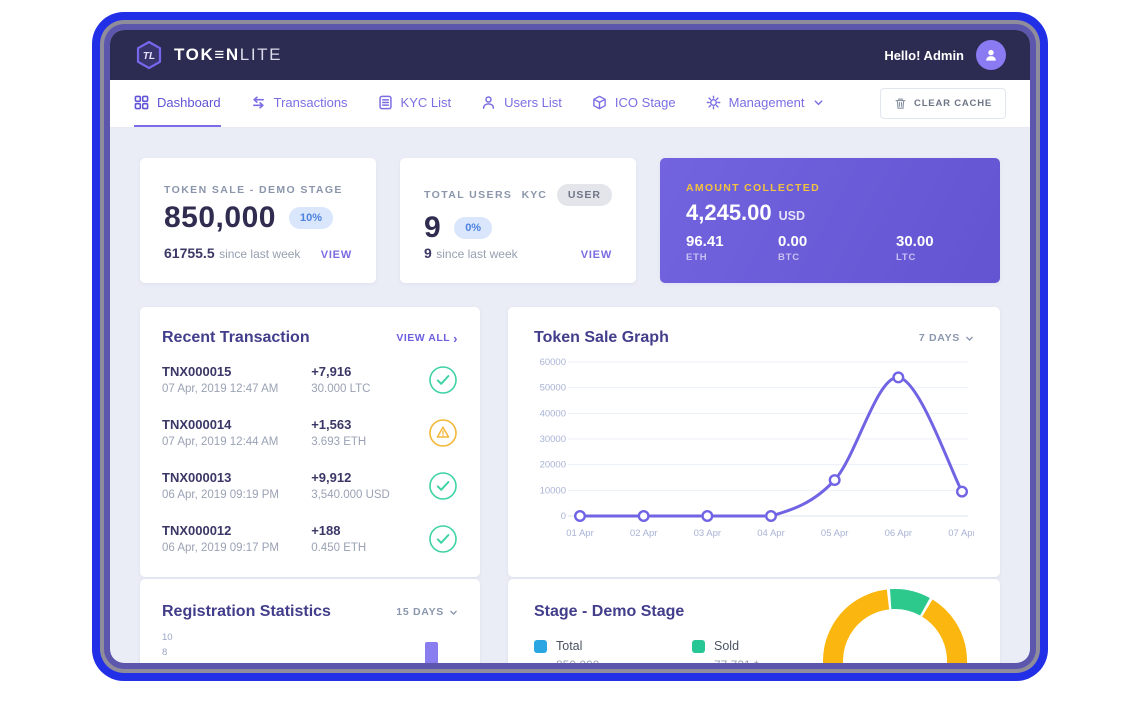 This screenshot has width=1140, height=726. What do you see at coordinates (518, 220) in the screenshot?
I see `total-users-card: TOTAL USERS KYC USER 9 0% 9 since las` at bounding box center [518, 220].